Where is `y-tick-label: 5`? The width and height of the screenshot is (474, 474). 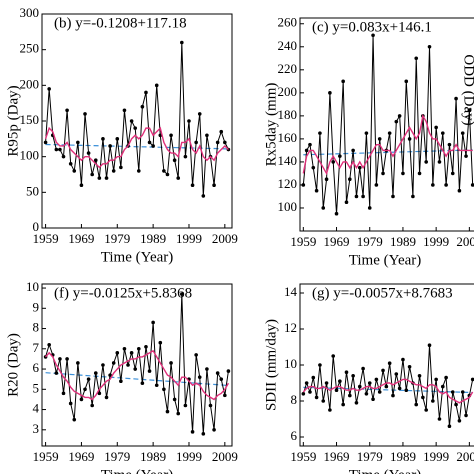
y-tick-label: 5 is located at coordinates (36, 387).